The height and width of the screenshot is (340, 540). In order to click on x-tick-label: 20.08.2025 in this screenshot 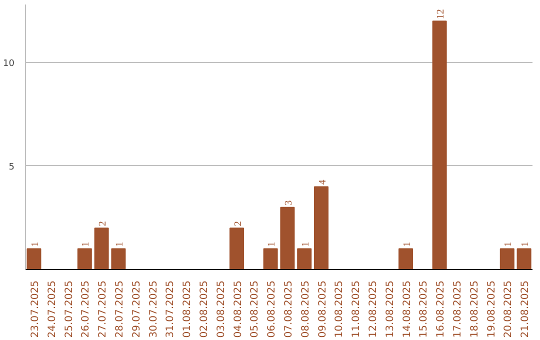, I will do `click(508, 309)`.